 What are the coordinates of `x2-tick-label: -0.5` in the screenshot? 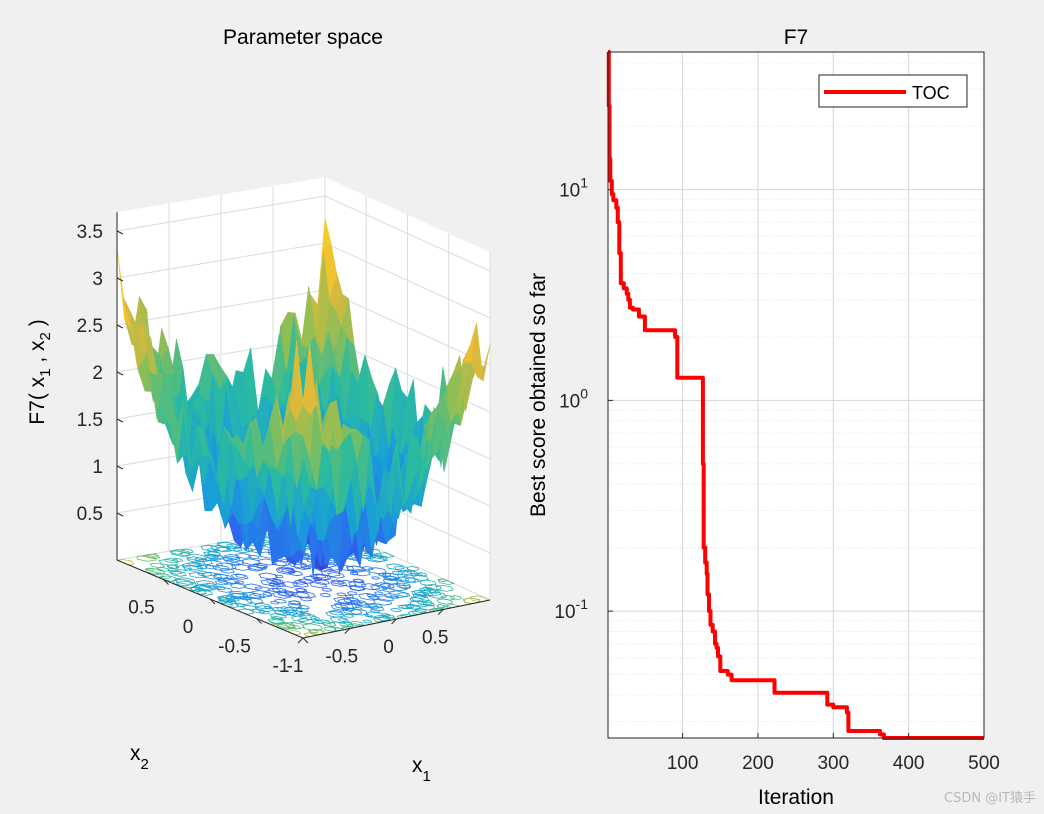 It's located at (234, 647).